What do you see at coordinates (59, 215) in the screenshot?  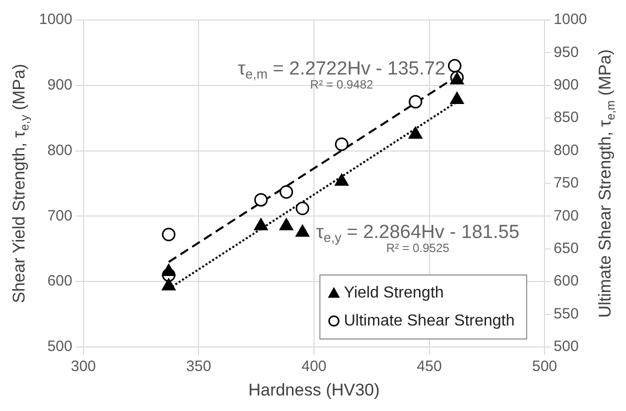 I see `y-tick-label: 700` at bounding box center [59, 215].